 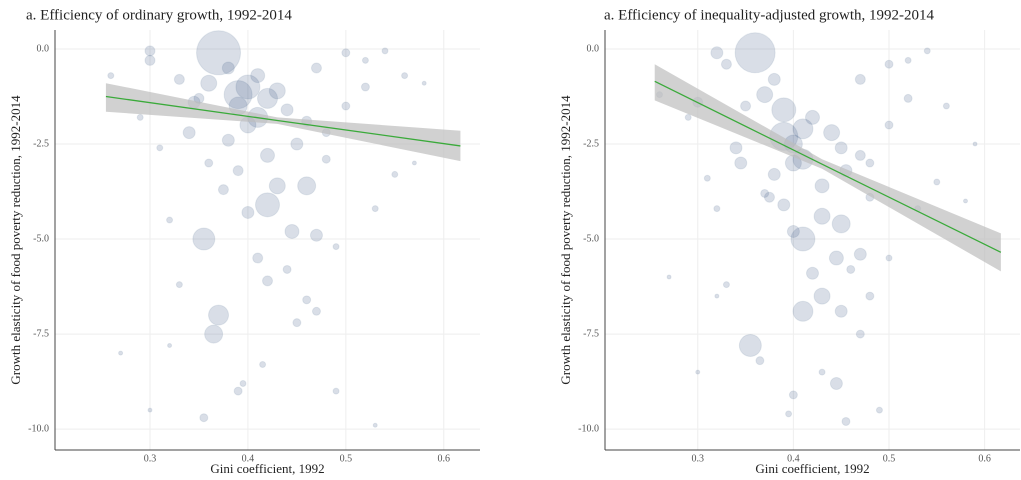 What do you see at coordinates (889, 458) in the screenshot?
I see `x-tick-label: 0.5` at bounding box center [889, 458].